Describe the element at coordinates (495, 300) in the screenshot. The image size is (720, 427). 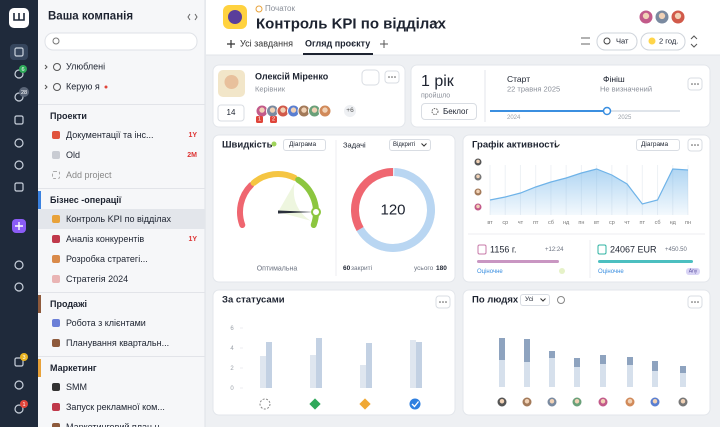
I see `card-title: По людях` at that location.